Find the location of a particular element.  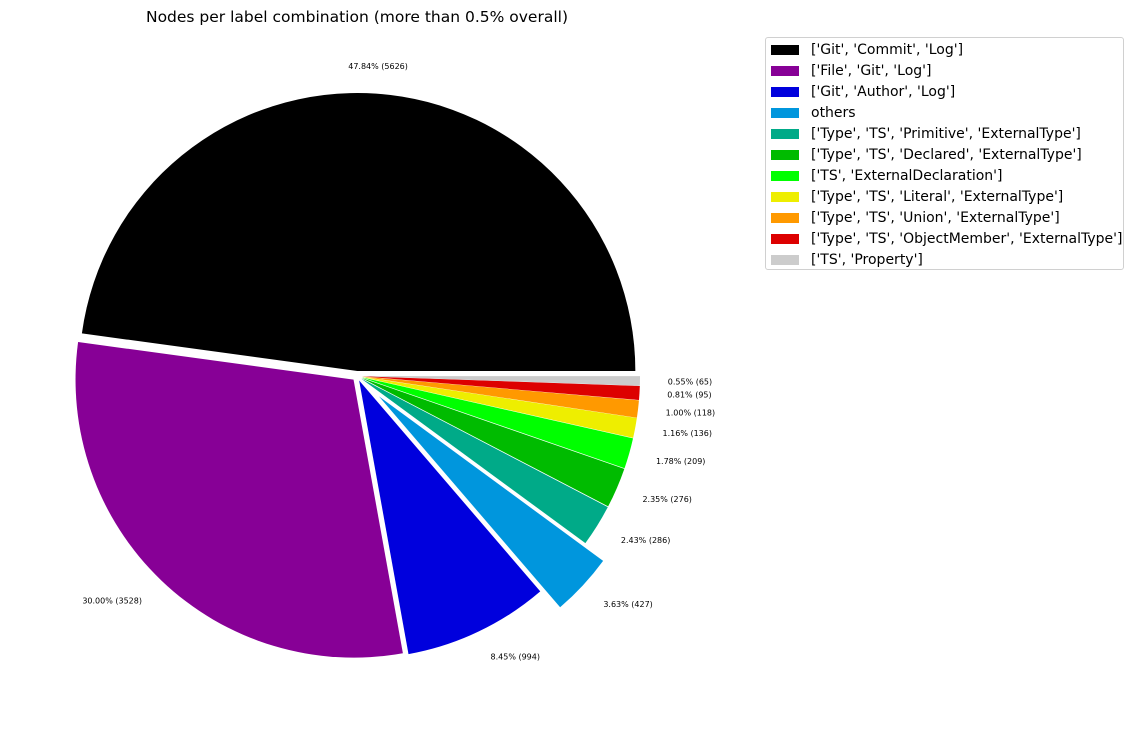

legend-item: ['File', 'Git', 'Log'] is located at coordinates (851, 71).